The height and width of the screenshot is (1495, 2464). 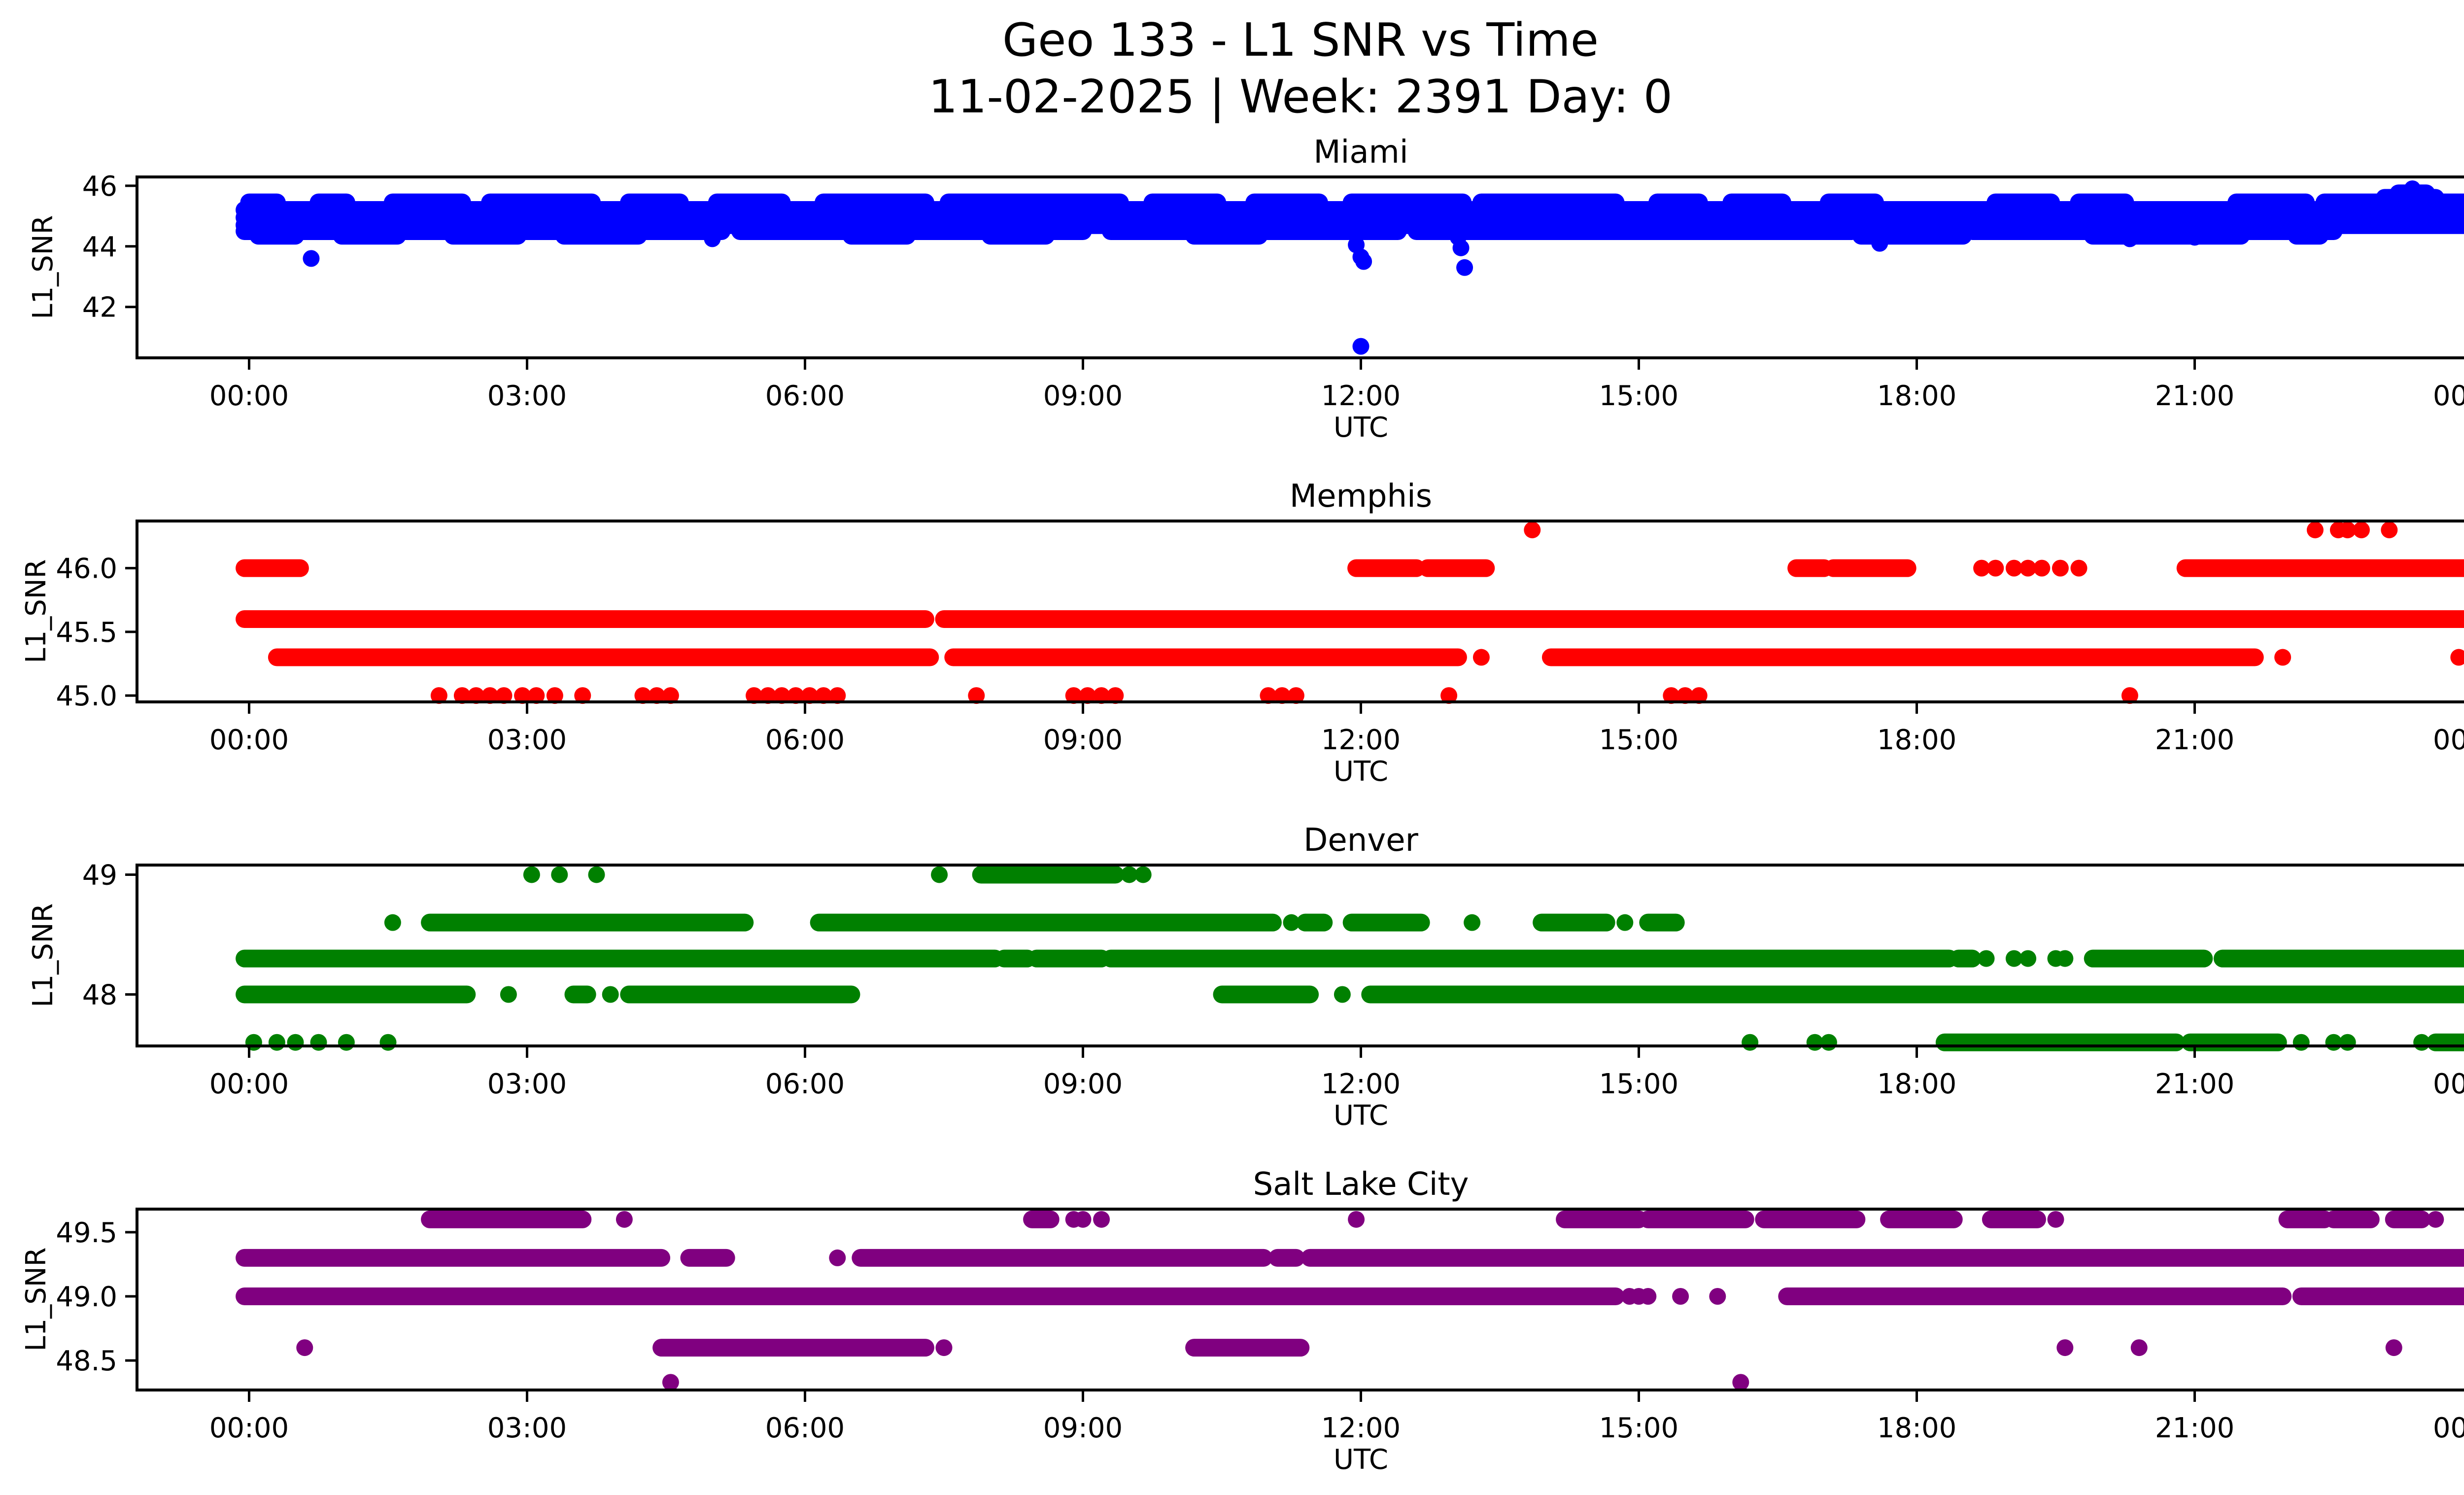 I want to click on scatter-series-memphis, so click(x=1350, y=613).